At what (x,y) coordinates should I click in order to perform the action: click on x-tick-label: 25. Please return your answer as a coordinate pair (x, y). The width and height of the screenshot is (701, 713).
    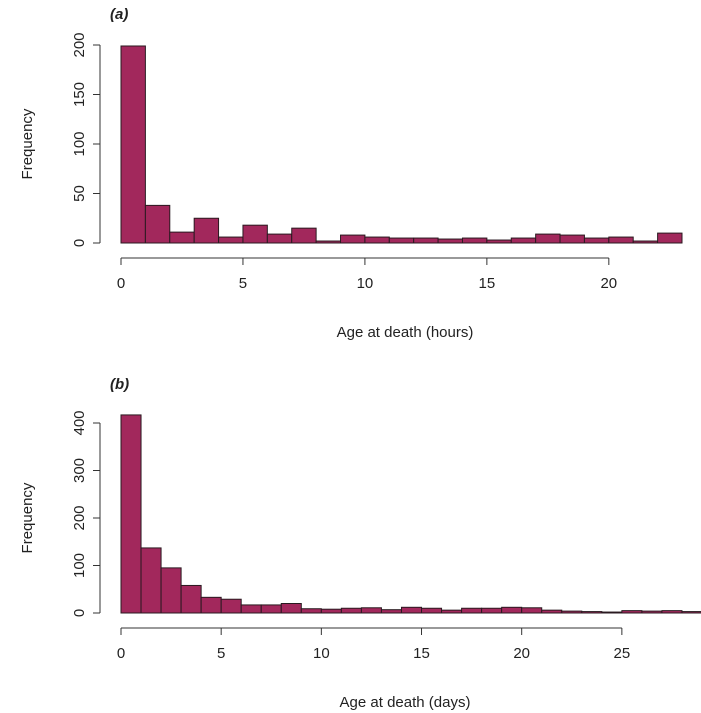
    Looking at the image, I should click on (622, 653).